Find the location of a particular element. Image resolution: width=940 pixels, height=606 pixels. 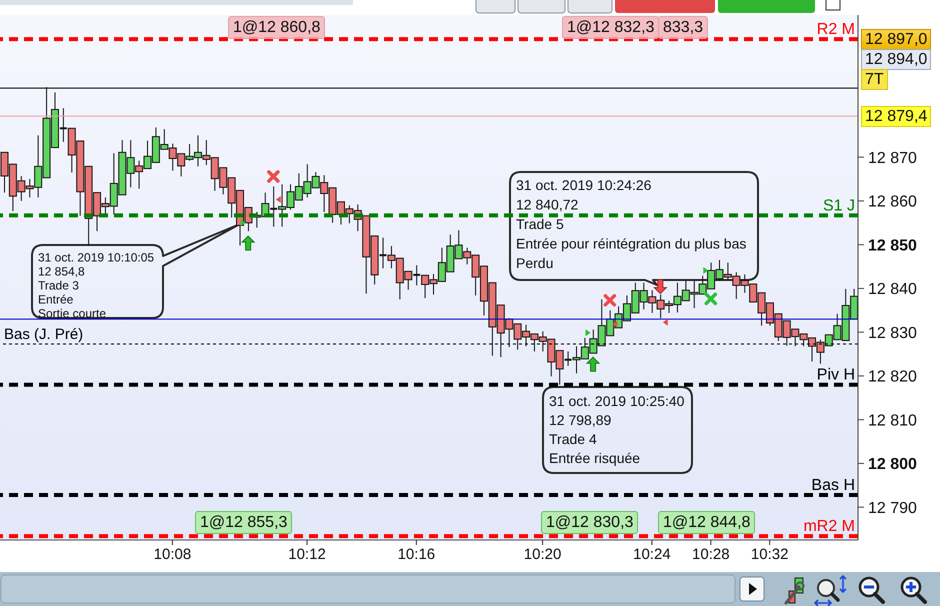

ref-line-label: Bas H is located at coordinates (833, 485).